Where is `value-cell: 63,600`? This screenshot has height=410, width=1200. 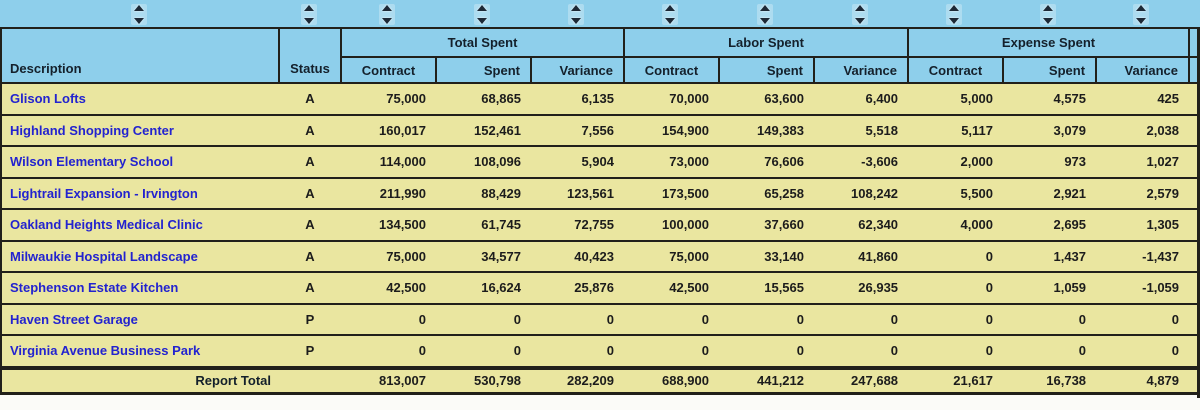
value-cell: 63,600 is located at coordinates (766, 99).